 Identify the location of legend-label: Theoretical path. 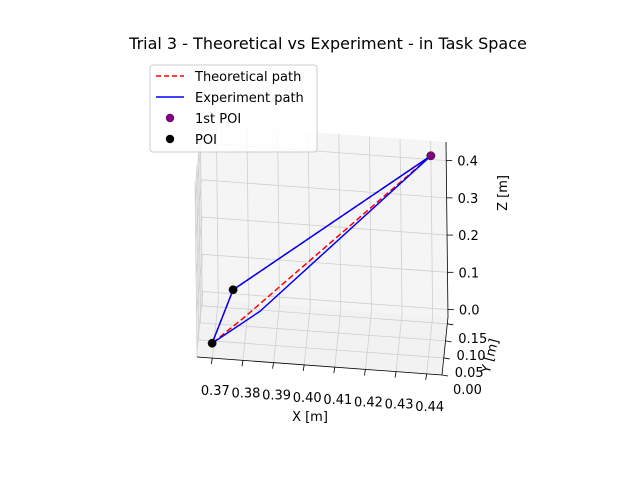
(247, 77).